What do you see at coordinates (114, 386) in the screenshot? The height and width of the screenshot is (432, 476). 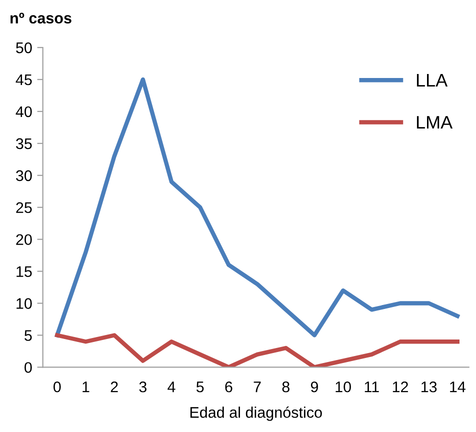 I see `x-tick-label: 2` at bounding box center [114, 386].